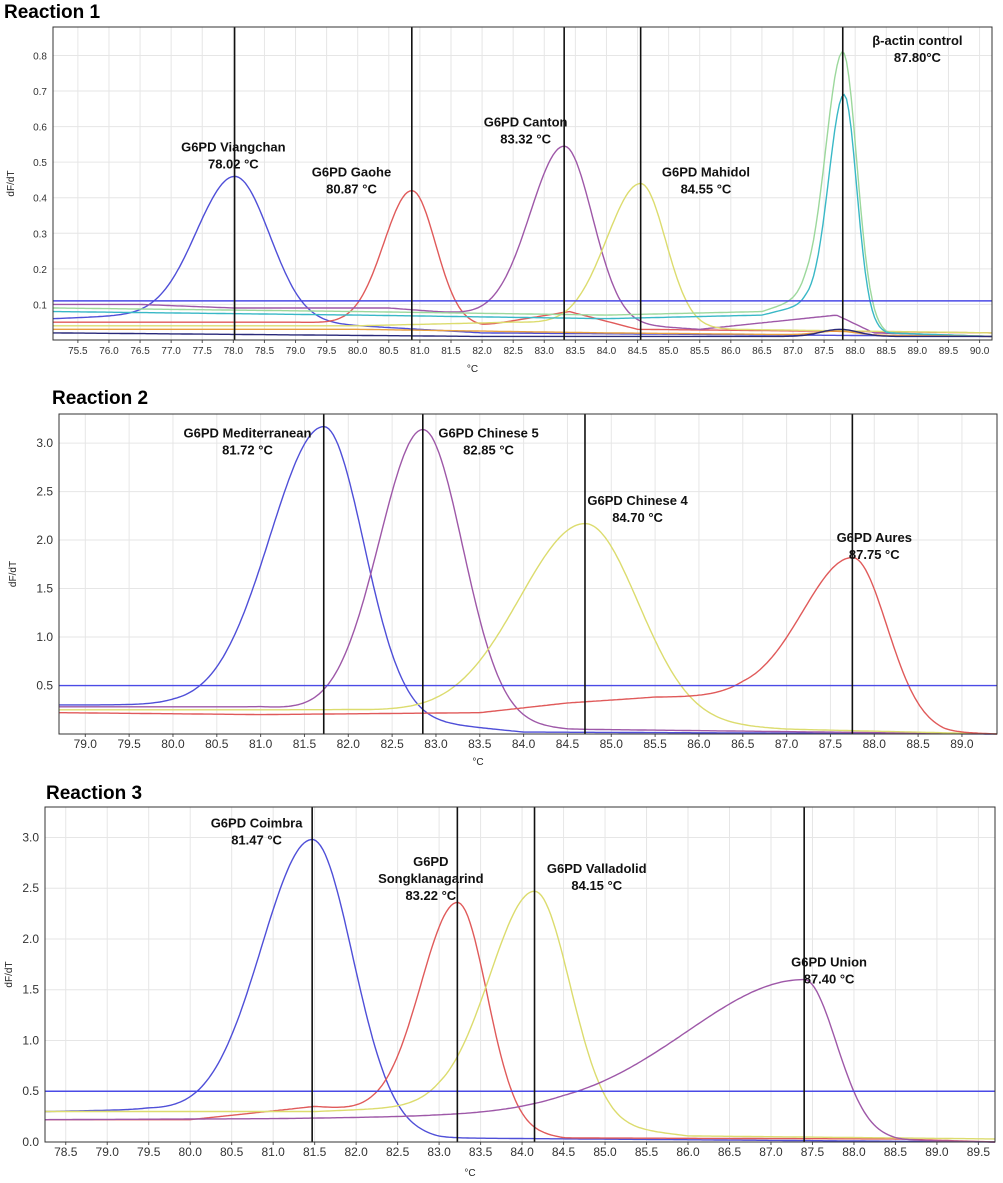 This screenshot has width=1003, height=1183. Describe the element at coordinates (109, 351) in the screenshot. I see `r1-x-tick-label: 76.0` at that location.